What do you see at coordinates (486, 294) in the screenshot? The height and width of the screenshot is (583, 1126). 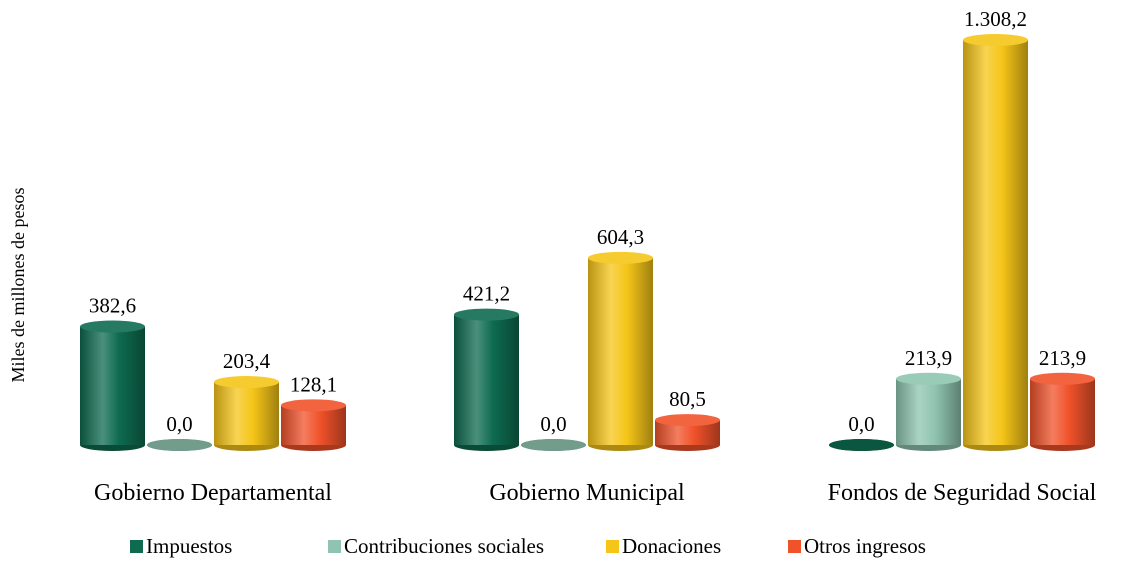 I see `data-label: 421,2` at bounding box center [486, 294].